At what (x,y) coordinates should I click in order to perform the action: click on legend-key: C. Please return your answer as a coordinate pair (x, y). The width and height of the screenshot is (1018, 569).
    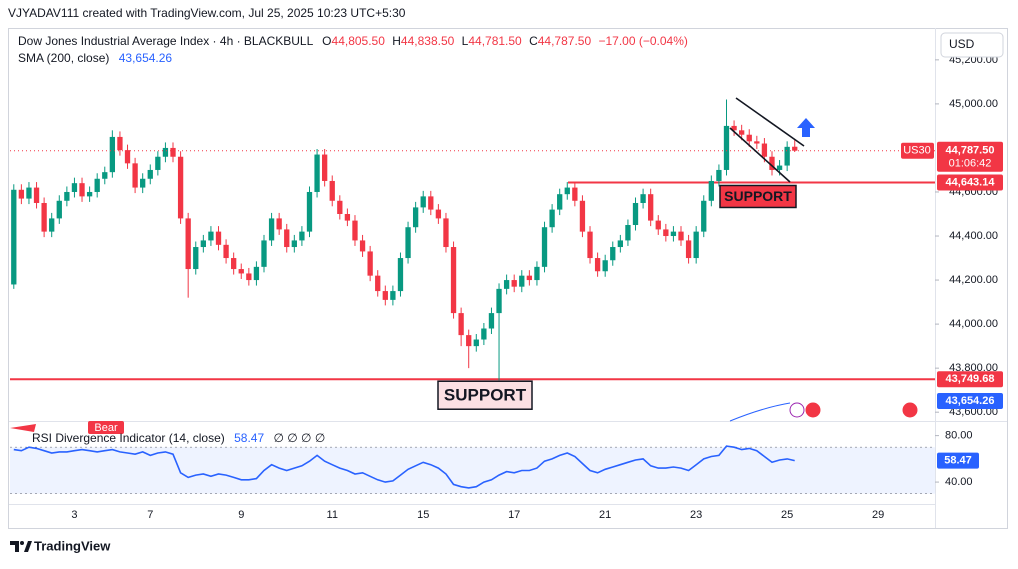
    Looking at the image, I should click on (533, 41).